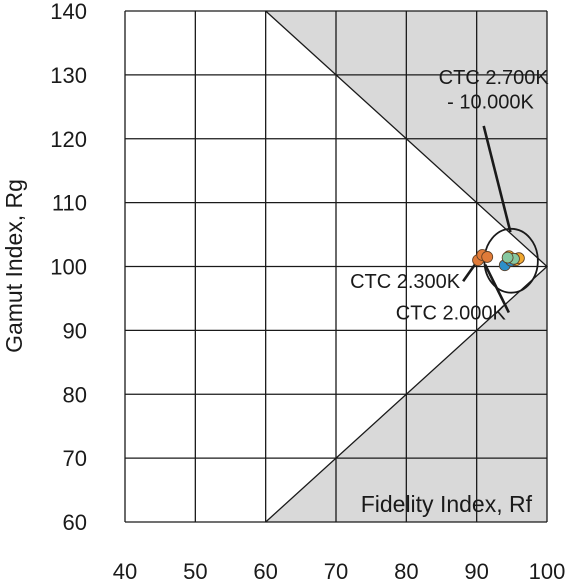  What do you see at coordinates (447, 504) in the screenshot?
I see `x-axis-title: Fidelity Index, Rf` at bounding box center [447, 504].